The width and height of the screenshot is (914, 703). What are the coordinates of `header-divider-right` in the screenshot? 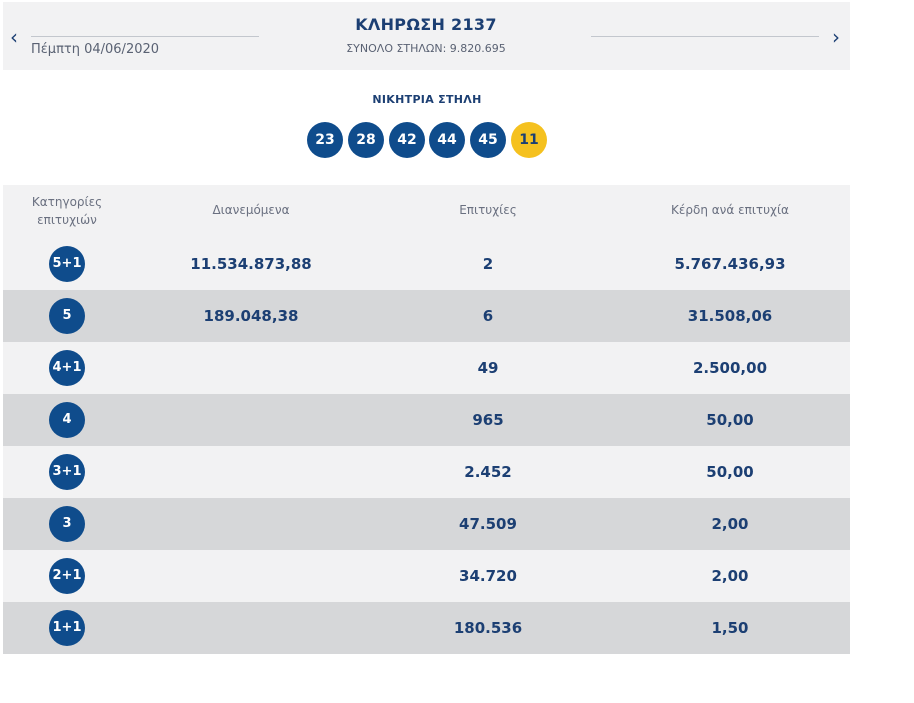 It's located at (705, 36).